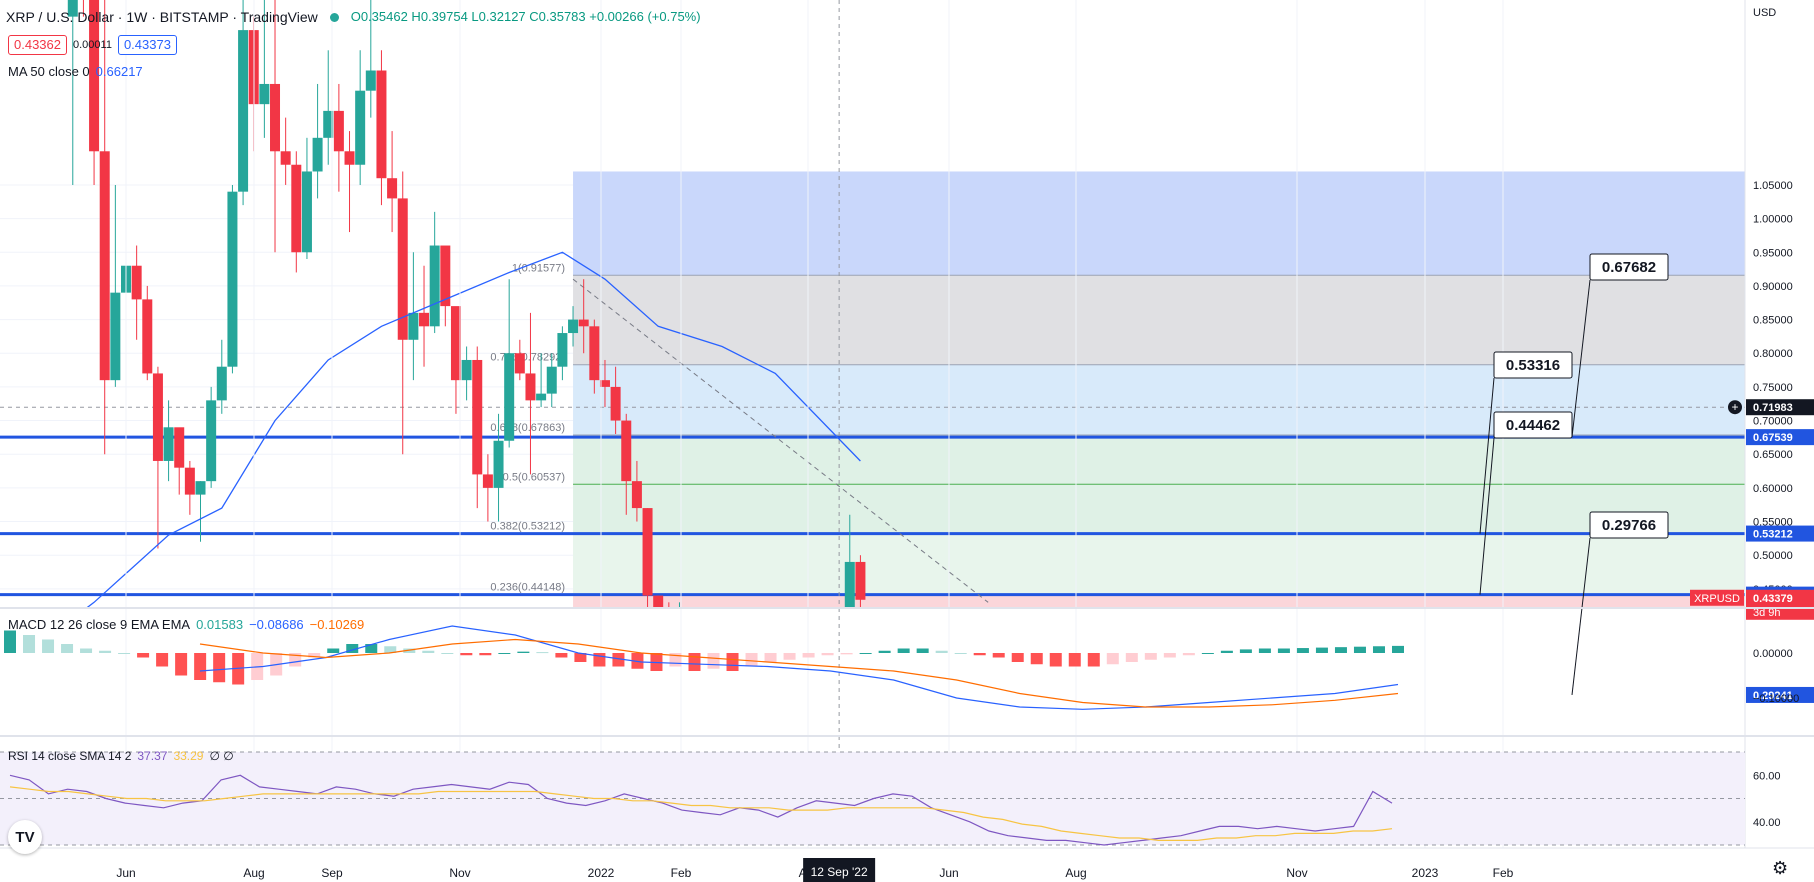 The width and height of the screenshot is (1814, 882). Describe the element at coordinates (701, 814) in the screenshot. I see `rsi-ma-line` at that location.